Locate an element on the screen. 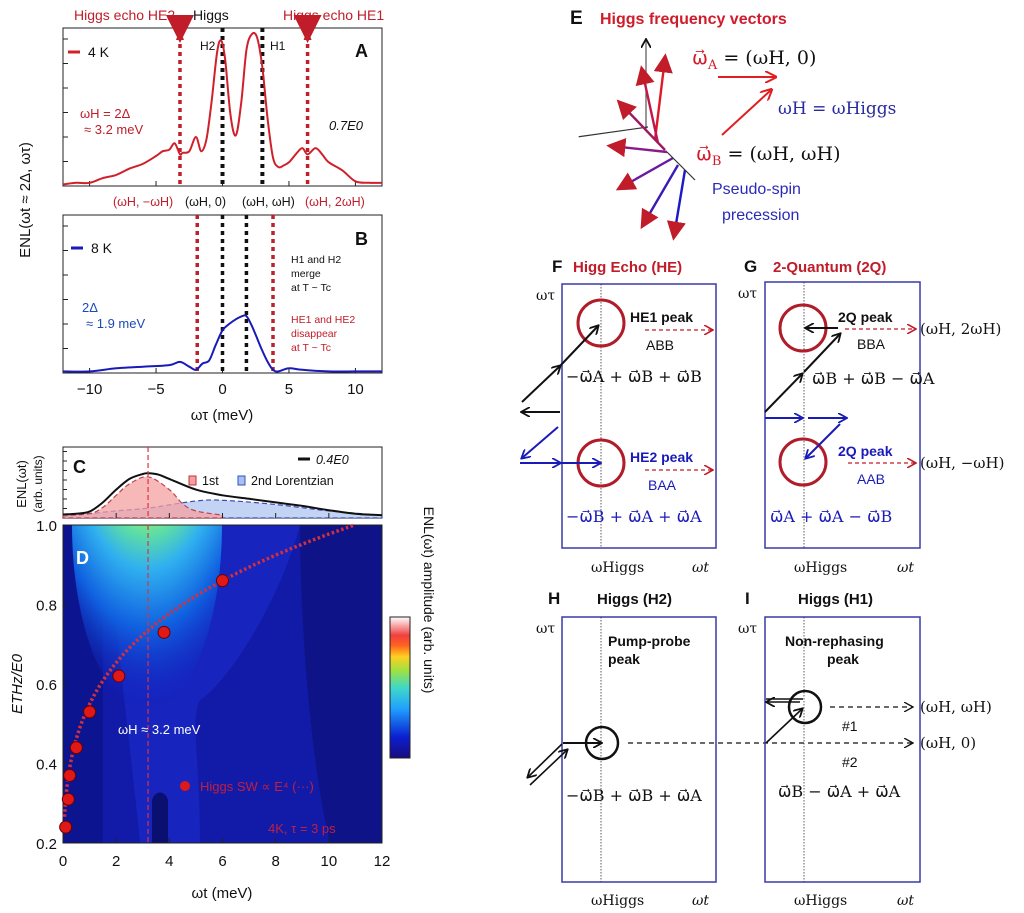  merge-line1: H1 and H2 is located at coordinates (316, 260).